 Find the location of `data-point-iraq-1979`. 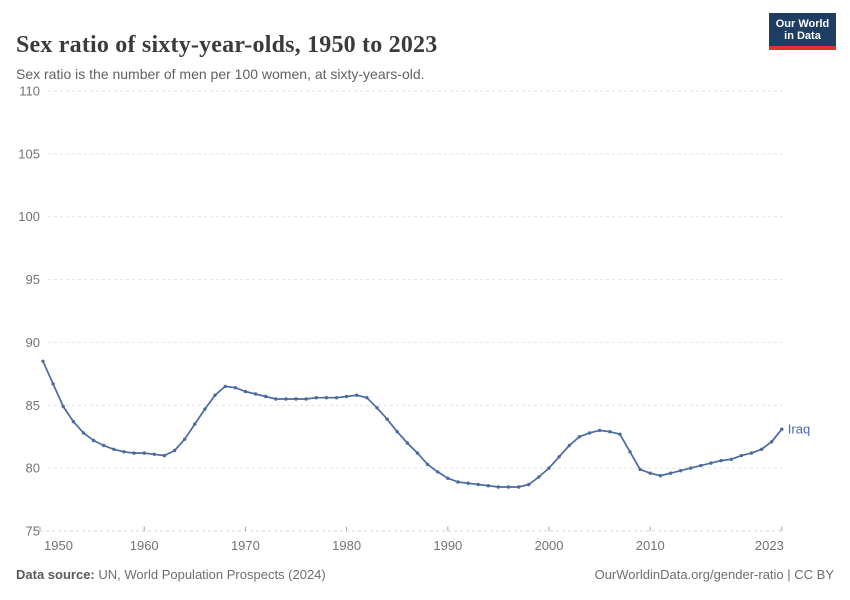

data-point-iraq-1979 is located at coordinates (336, 398).